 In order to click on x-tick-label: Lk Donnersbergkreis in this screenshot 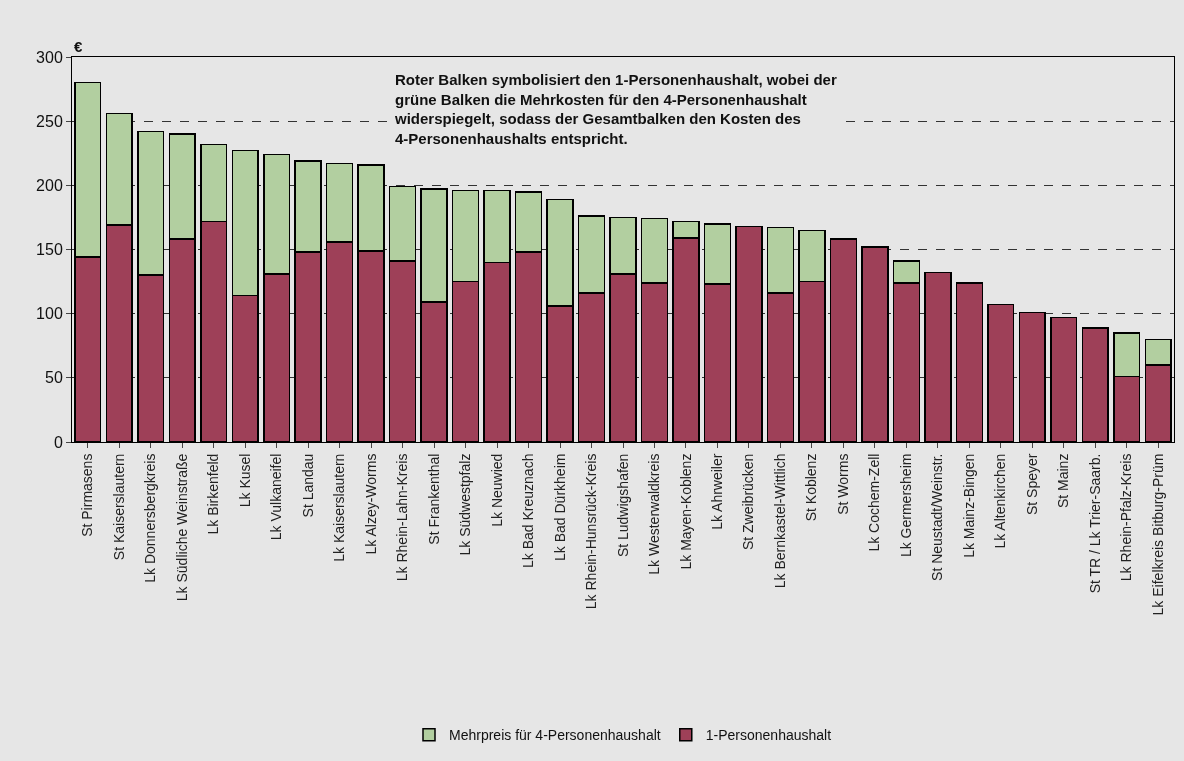, I will do `click(150, 518)`.